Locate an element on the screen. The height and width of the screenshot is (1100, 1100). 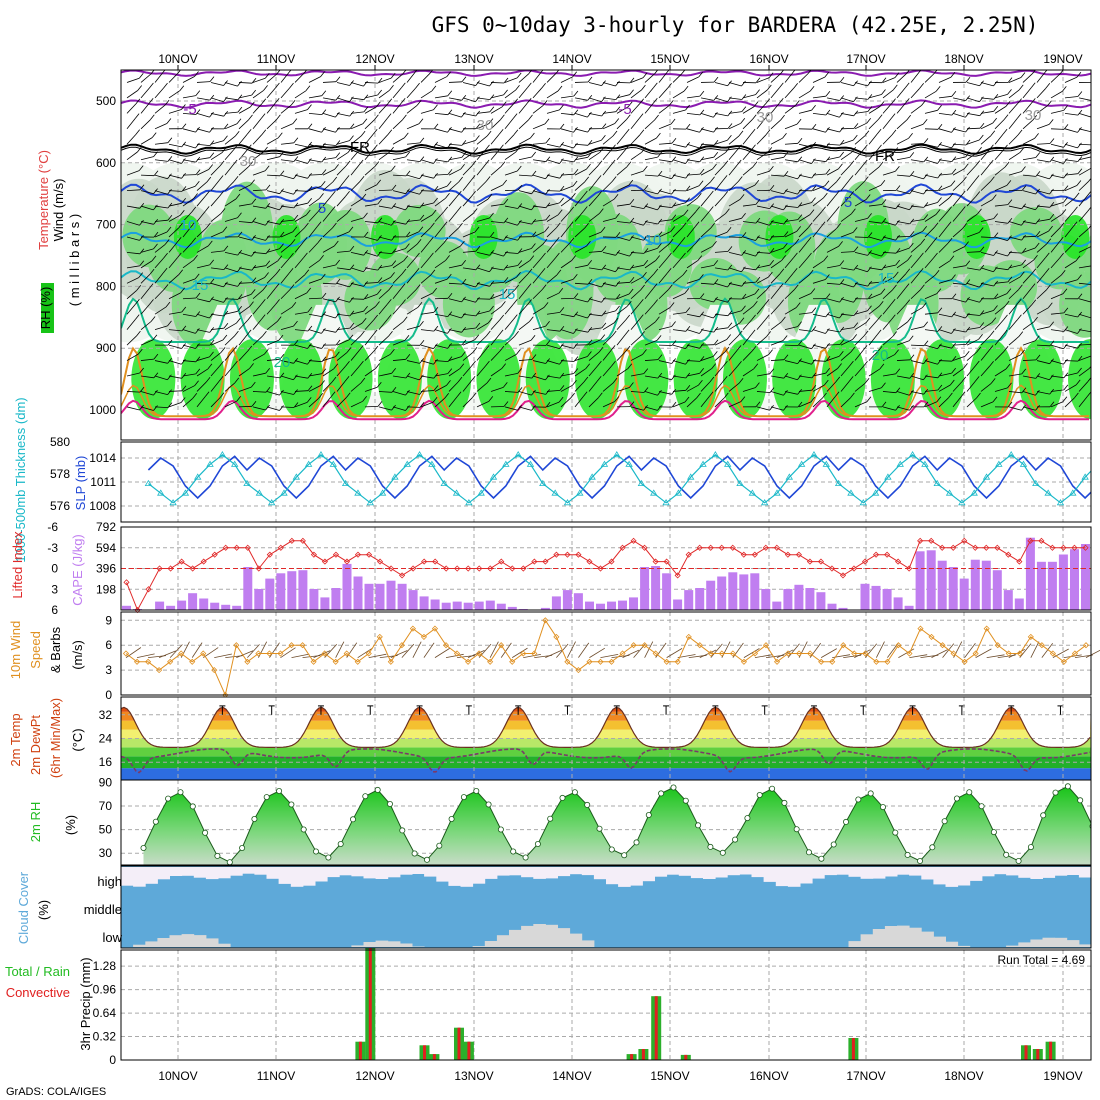
cloud-cover-panel: high middle low Cloud Cover (%) is located at coordinates (554, 907).